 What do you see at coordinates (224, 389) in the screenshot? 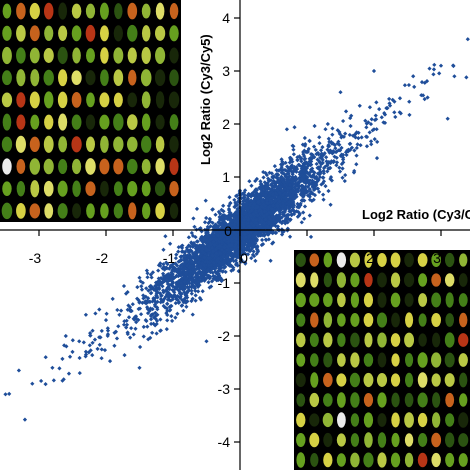
I see `y-tick-label: -3` at bounding box center [224, 389].